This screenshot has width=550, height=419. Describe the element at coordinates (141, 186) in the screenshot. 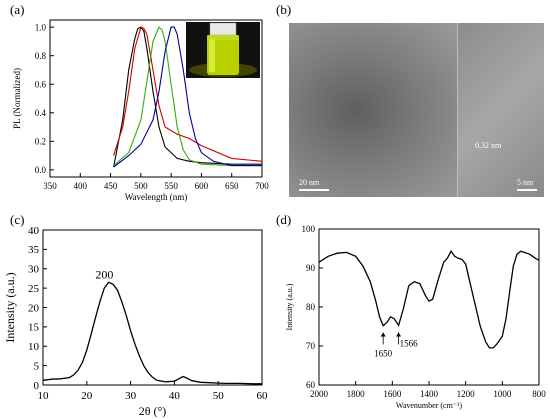

I see `x-tick-label: 500` at that location.